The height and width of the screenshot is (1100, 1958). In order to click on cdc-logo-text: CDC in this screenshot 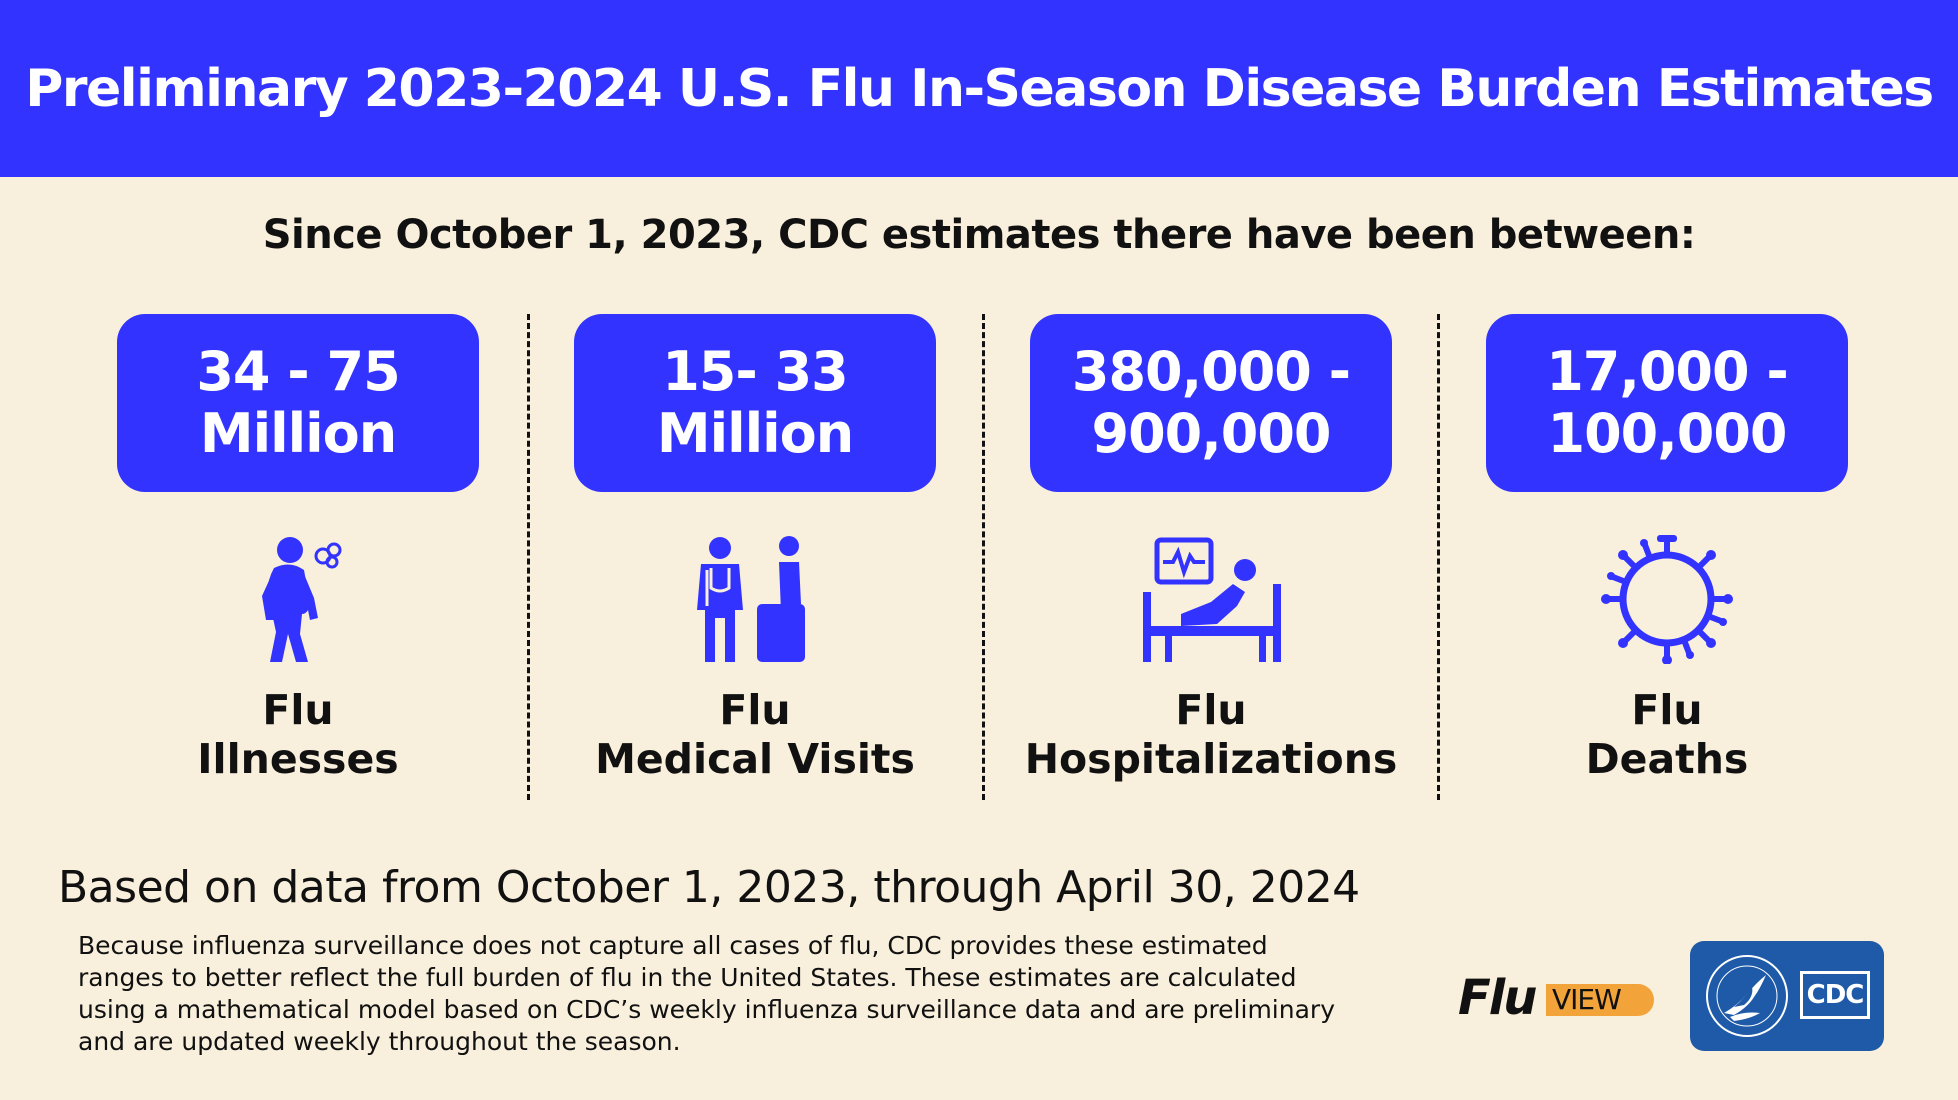, I will do `click(1835, 995)`.